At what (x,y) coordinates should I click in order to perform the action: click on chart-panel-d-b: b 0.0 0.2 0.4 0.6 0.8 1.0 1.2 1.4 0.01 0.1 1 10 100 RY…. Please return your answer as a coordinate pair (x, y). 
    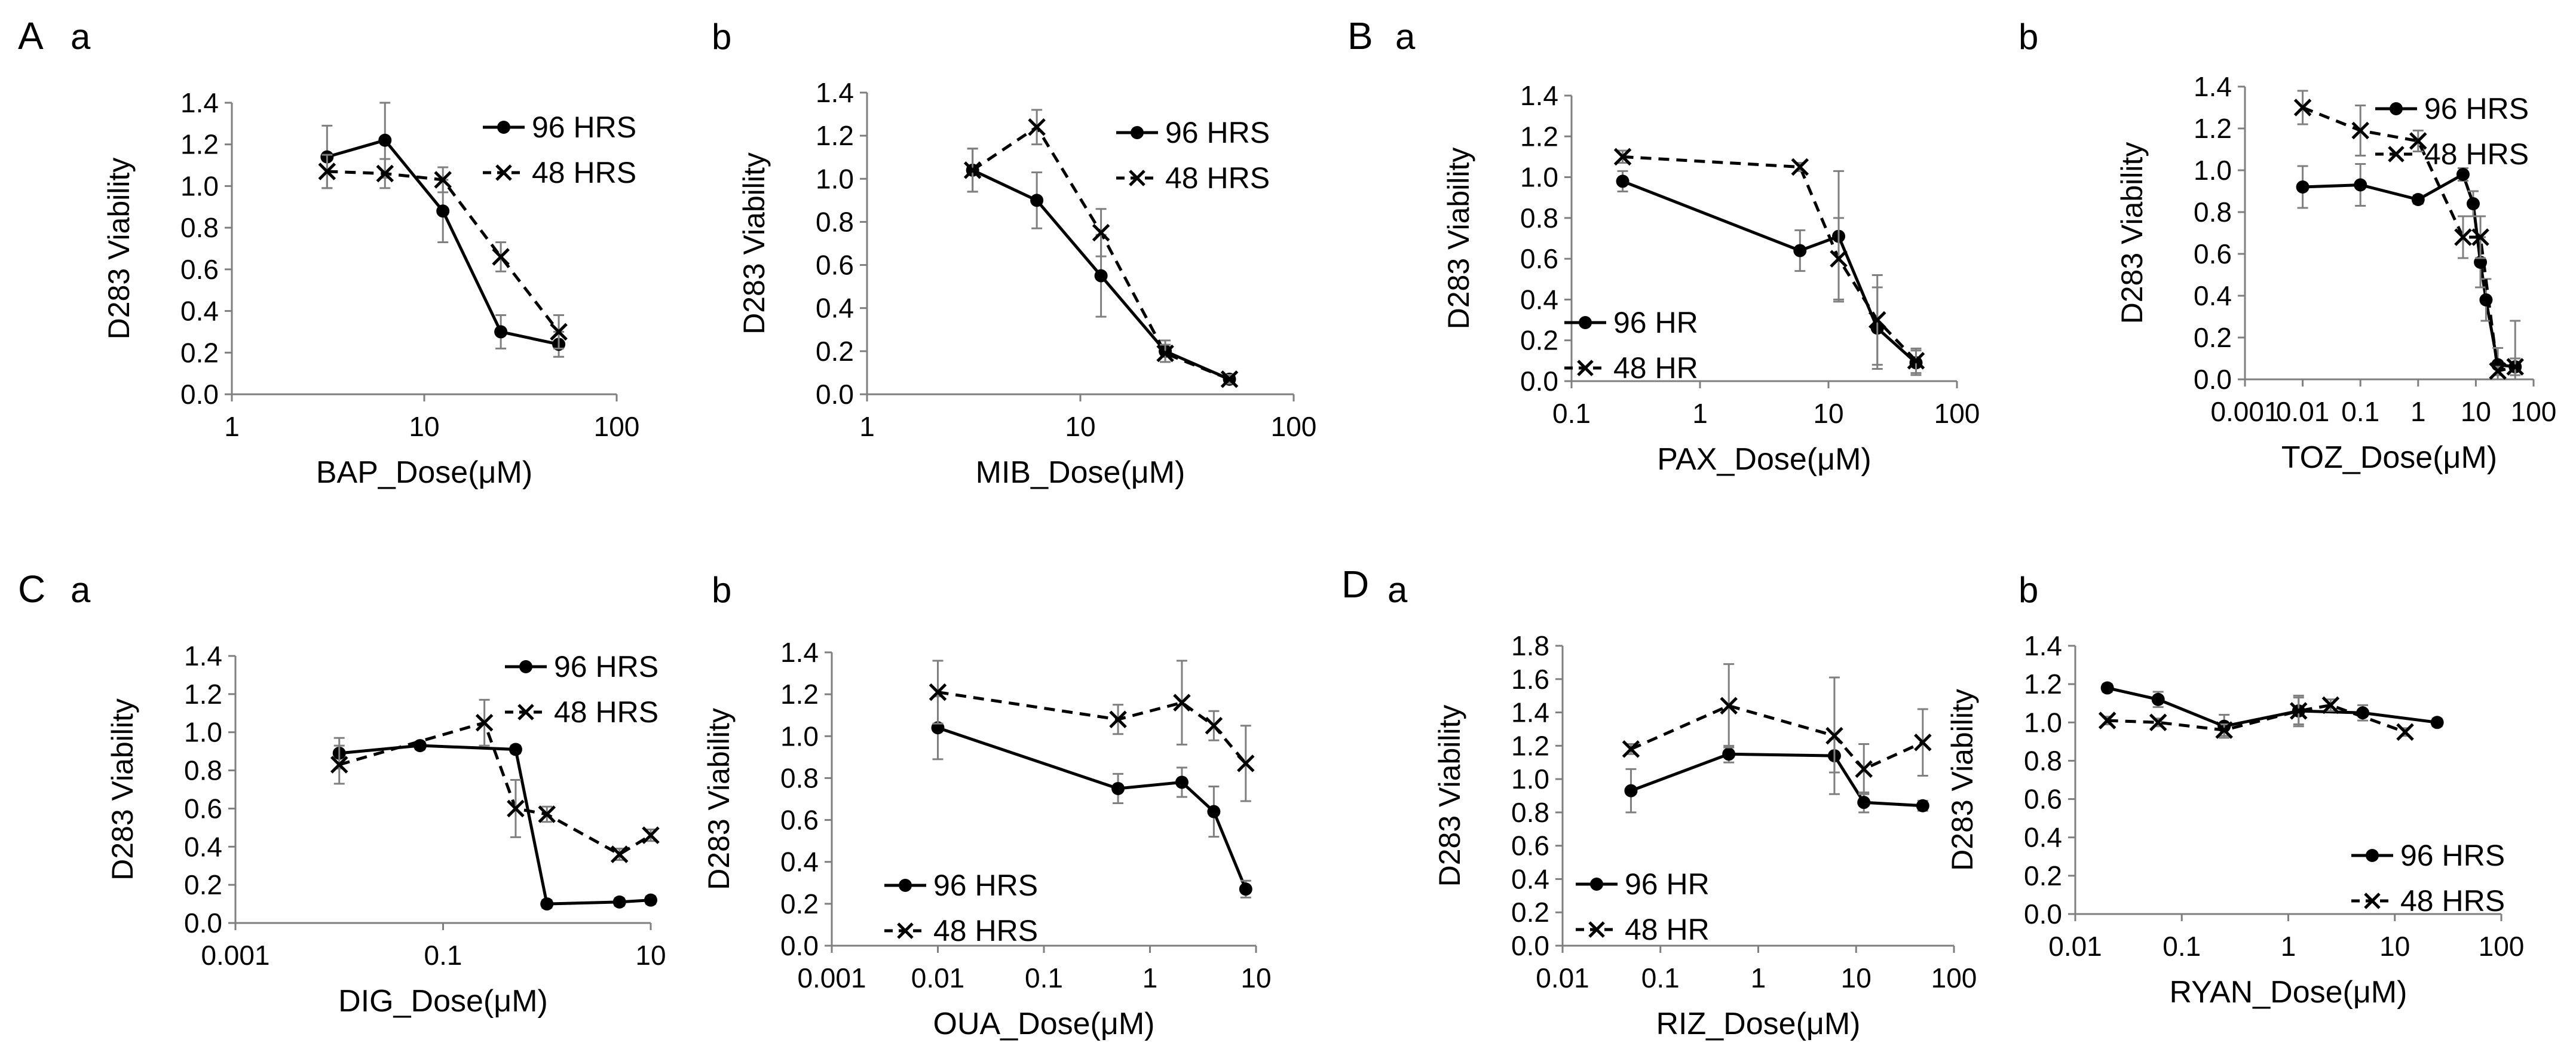
    Looking at the image, I should click on (2235, 790).